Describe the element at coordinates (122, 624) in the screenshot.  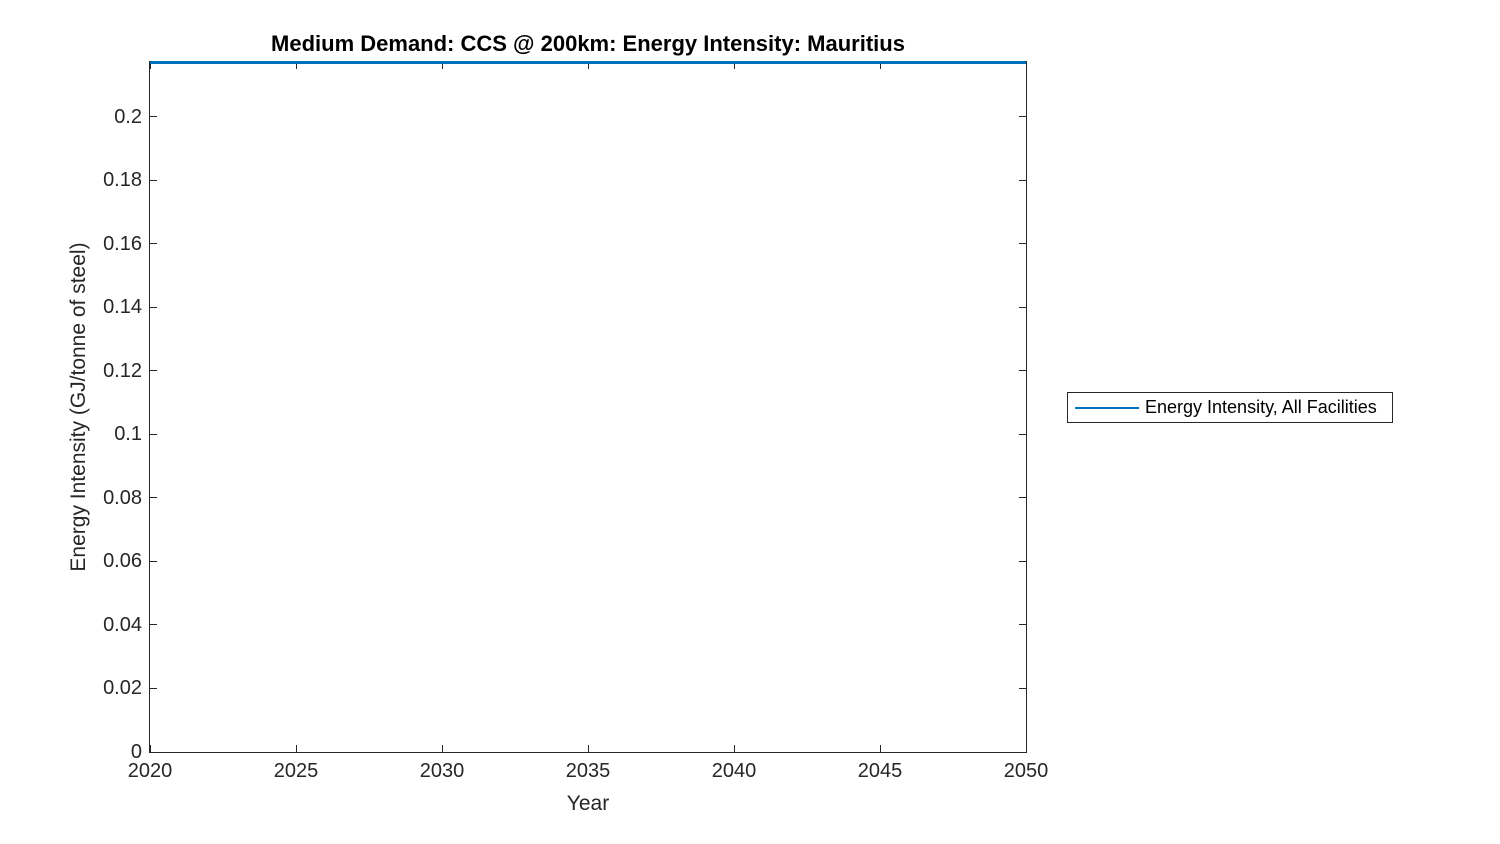
I see `y-tick-label: 0.04` at that location.